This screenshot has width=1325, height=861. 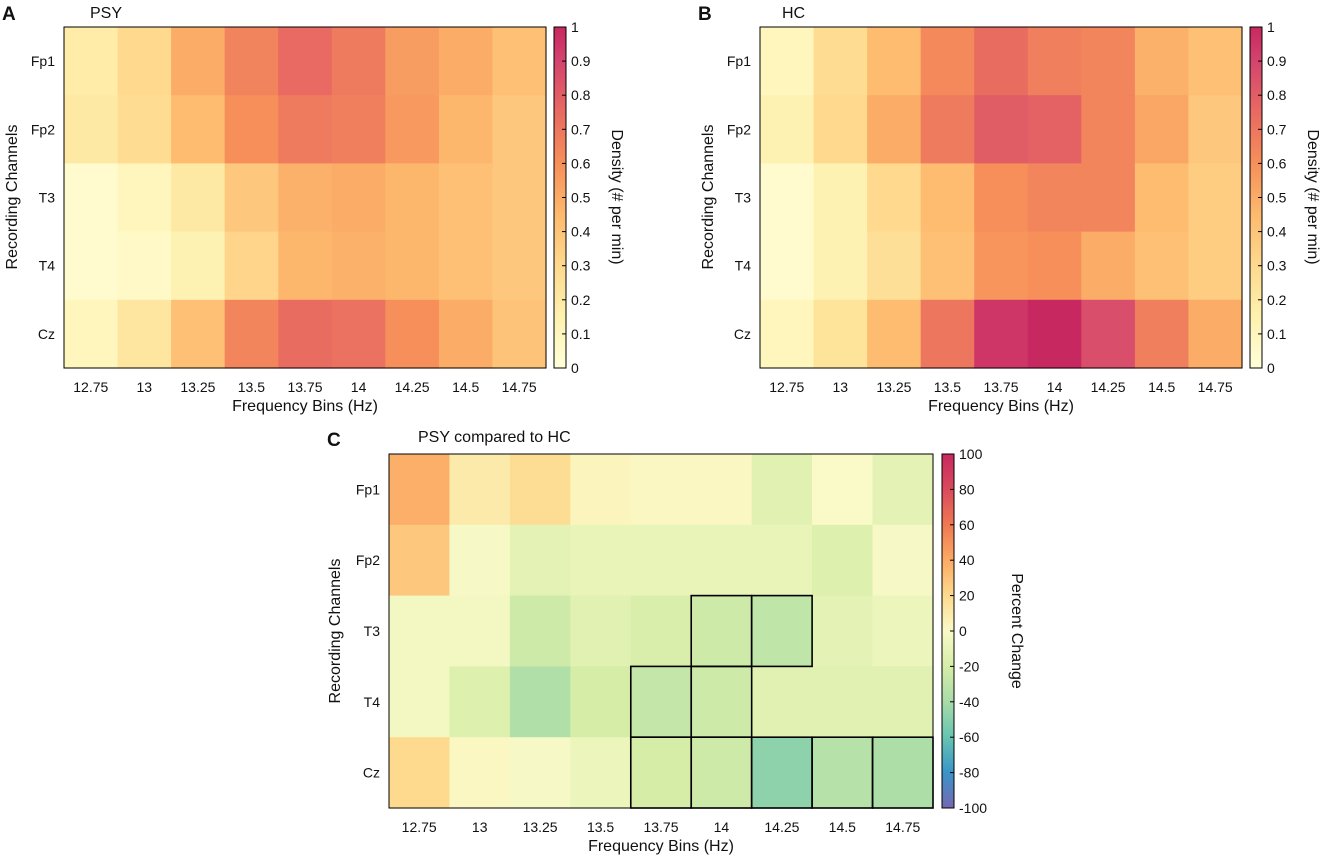 What do you see at coordinates (708, 197) in the screenshot?
I see `panel-b-y-axis-label: Recording Channels` at bounding box center [708, 197].